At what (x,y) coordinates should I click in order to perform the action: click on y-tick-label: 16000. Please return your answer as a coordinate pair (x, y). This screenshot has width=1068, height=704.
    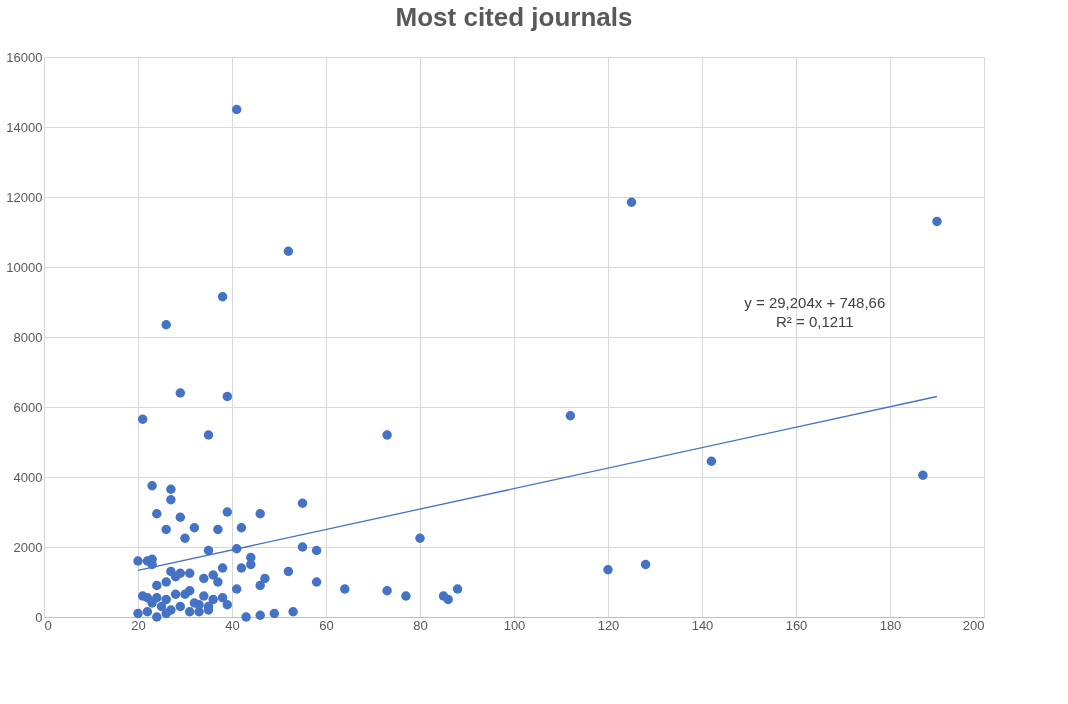
    Looking at the image, I should click on (24, 57).